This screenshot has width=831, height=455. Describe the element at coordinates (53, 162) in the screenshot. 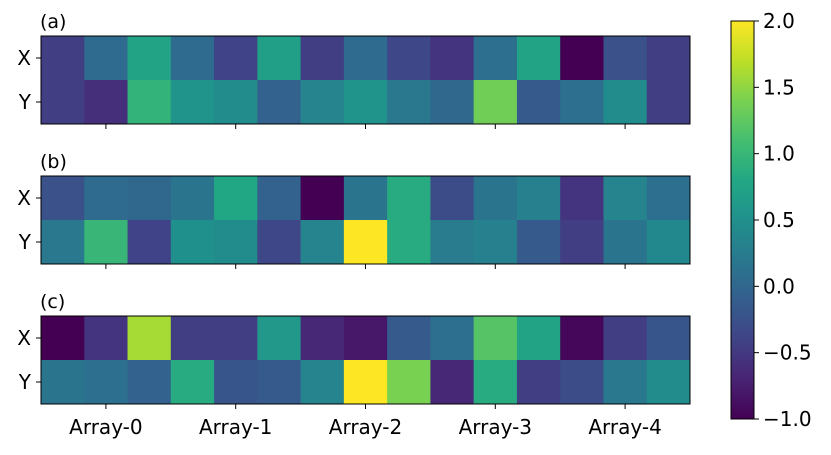

I see `panel-label: (b)` at that location.